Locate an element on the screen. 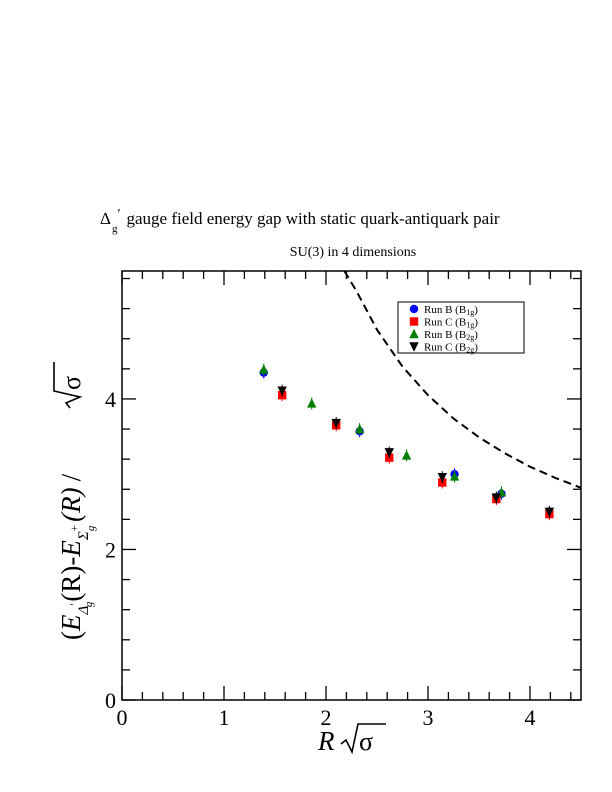  legend-label: Run B (B2g) is located at coordinates (451, 335).